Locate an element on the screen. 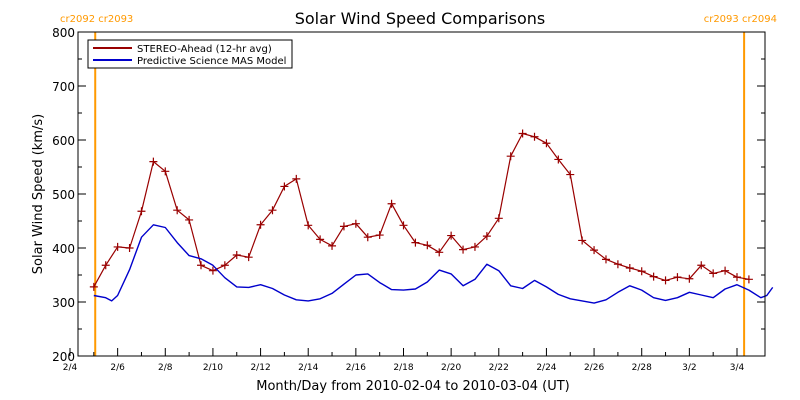 The image size is (800, 400). x-tick-label: 2/16 is located at coordinates (356, 368).